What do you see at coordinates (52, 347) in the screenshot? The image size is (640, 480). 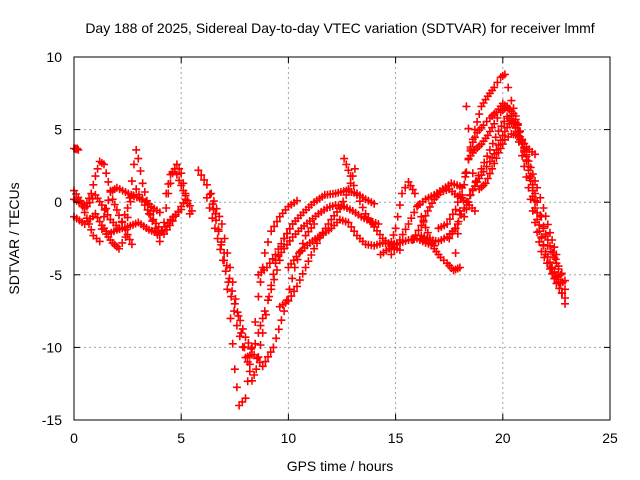 I see `y-tick-label: -10` at bounding box center [52, 347].